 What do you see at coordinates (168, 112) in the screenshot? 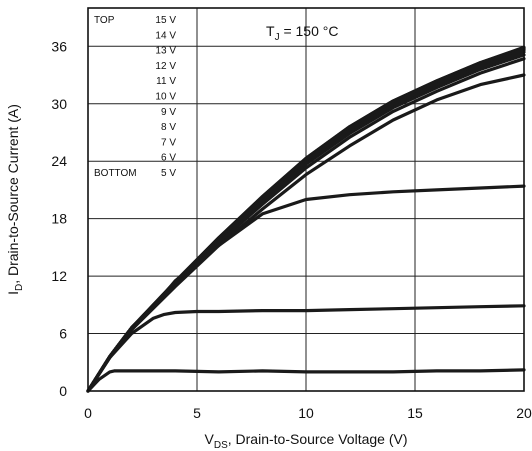
I see `legend-entry: 9 V` at bounding box center [168, 112].